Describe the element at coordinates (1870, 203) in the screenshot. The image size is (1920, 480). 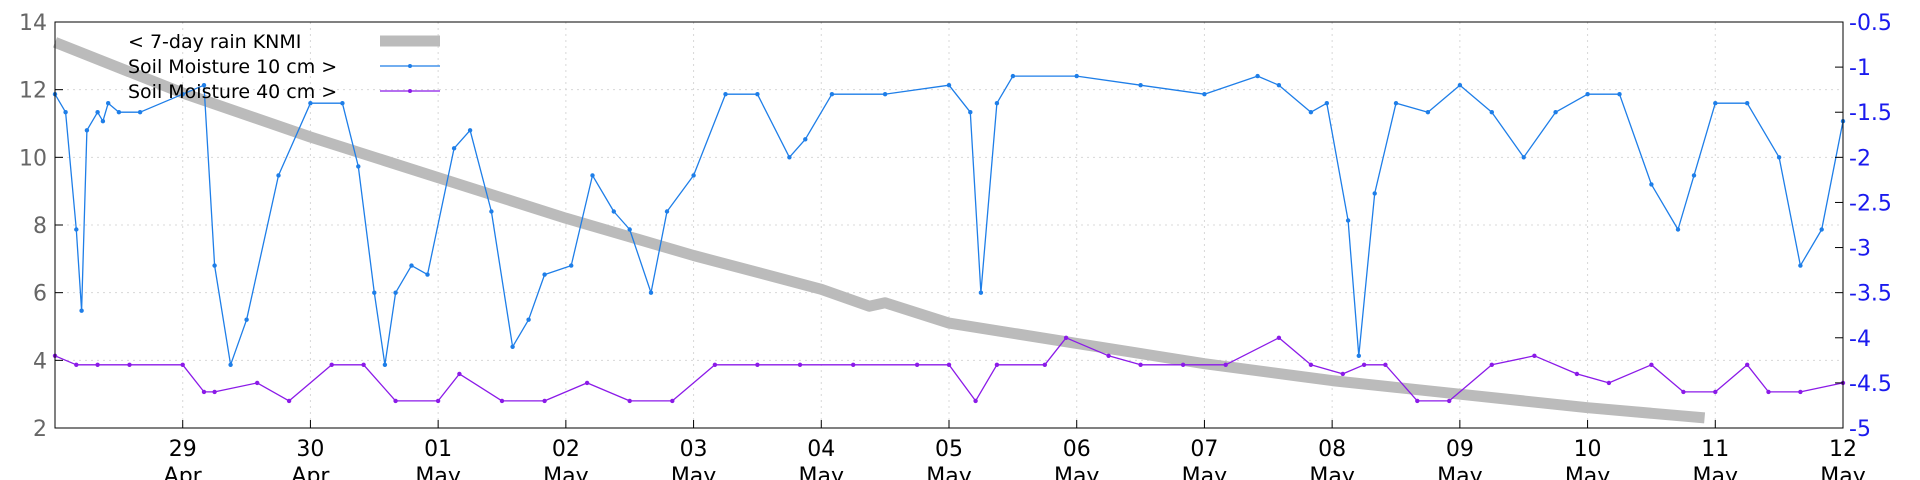
I see `tick-label-right: -2.5` at that location.